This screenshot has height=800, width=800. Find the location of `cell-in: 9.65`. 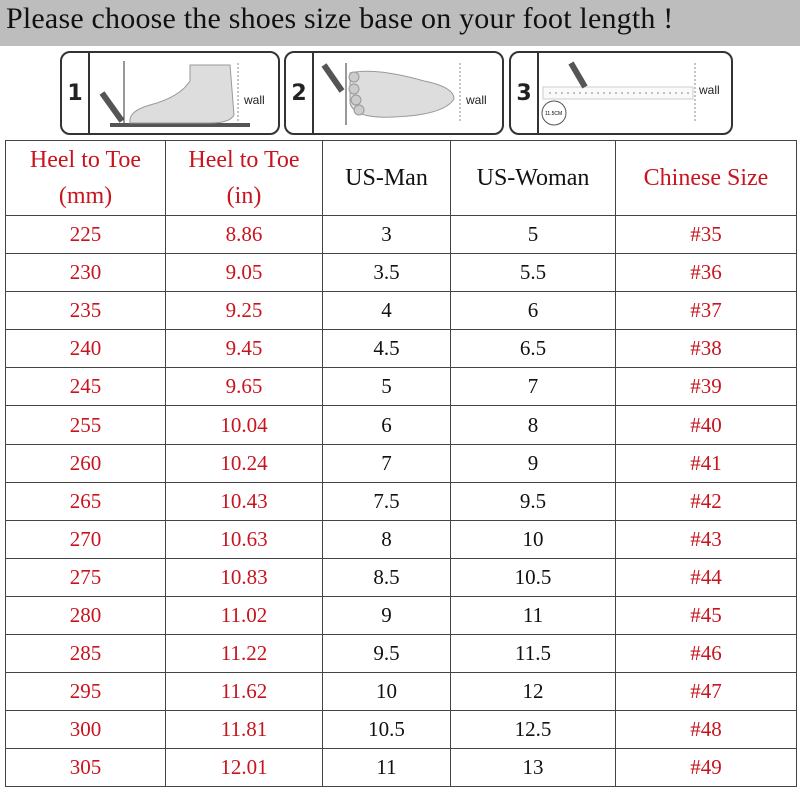

cell-in: 9.65 is located at coordinates (244, 387).